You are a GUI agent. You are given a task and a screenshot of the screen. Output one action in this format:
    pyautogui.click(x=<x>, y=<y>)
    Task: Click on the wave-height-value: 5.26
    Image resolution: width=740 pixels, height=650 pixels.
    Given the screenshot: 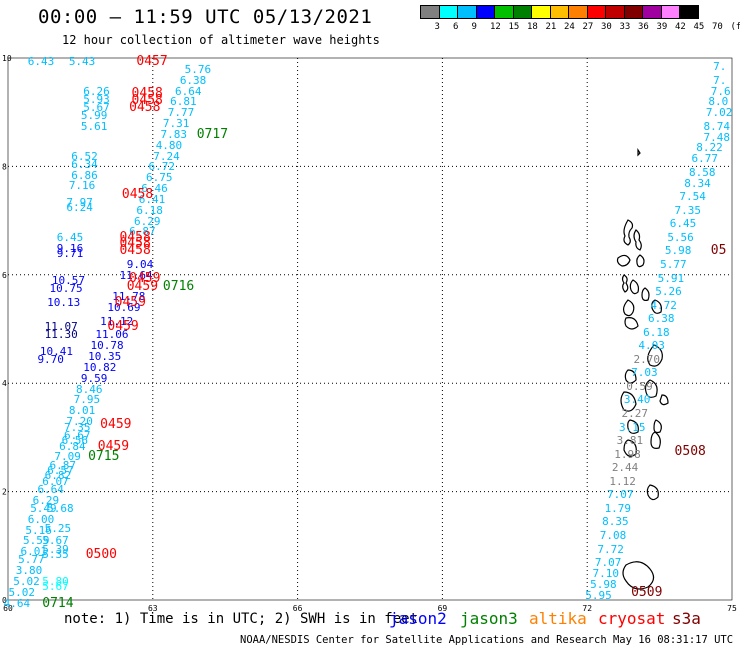 What is the action you would take?
    pyautogui.click(x=668, y=292)
    